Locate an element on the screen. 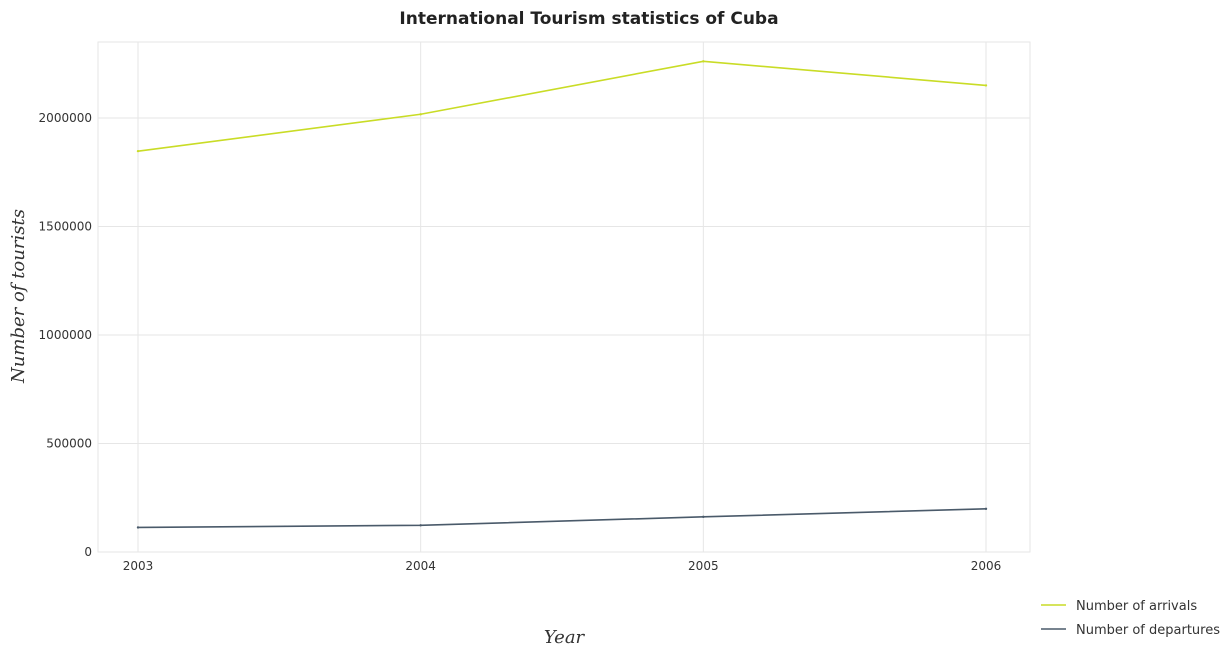  y-tick-label: 1000000 is located at coordinates (65, 335).